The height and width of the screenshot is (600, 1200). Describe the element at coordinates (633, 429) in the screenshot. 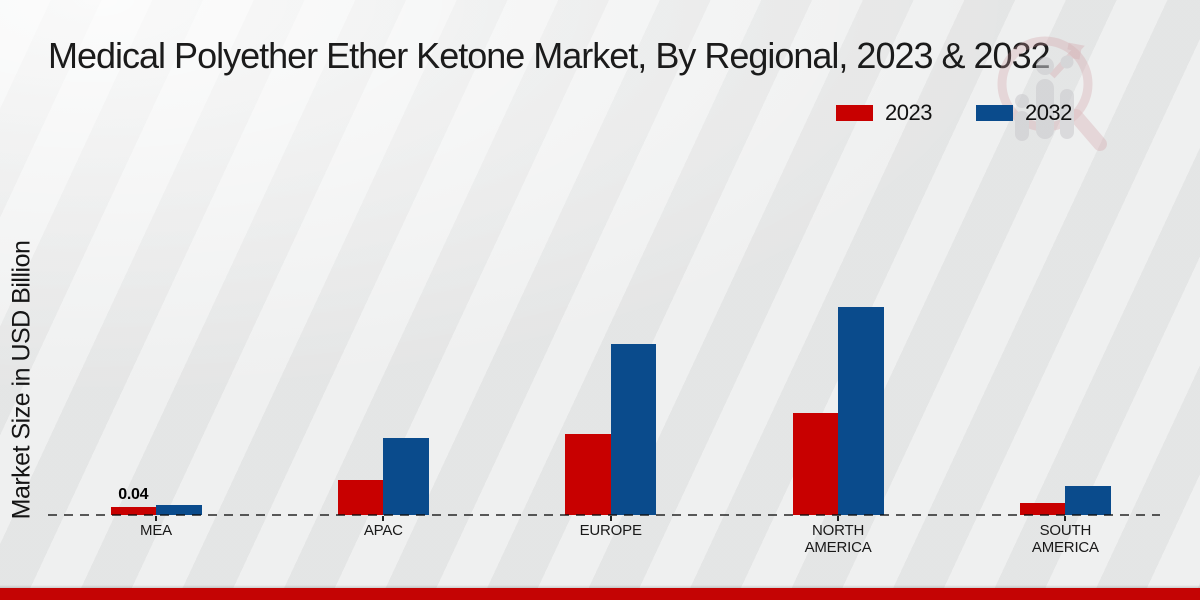

I see `bar-2032-europe` at that location.